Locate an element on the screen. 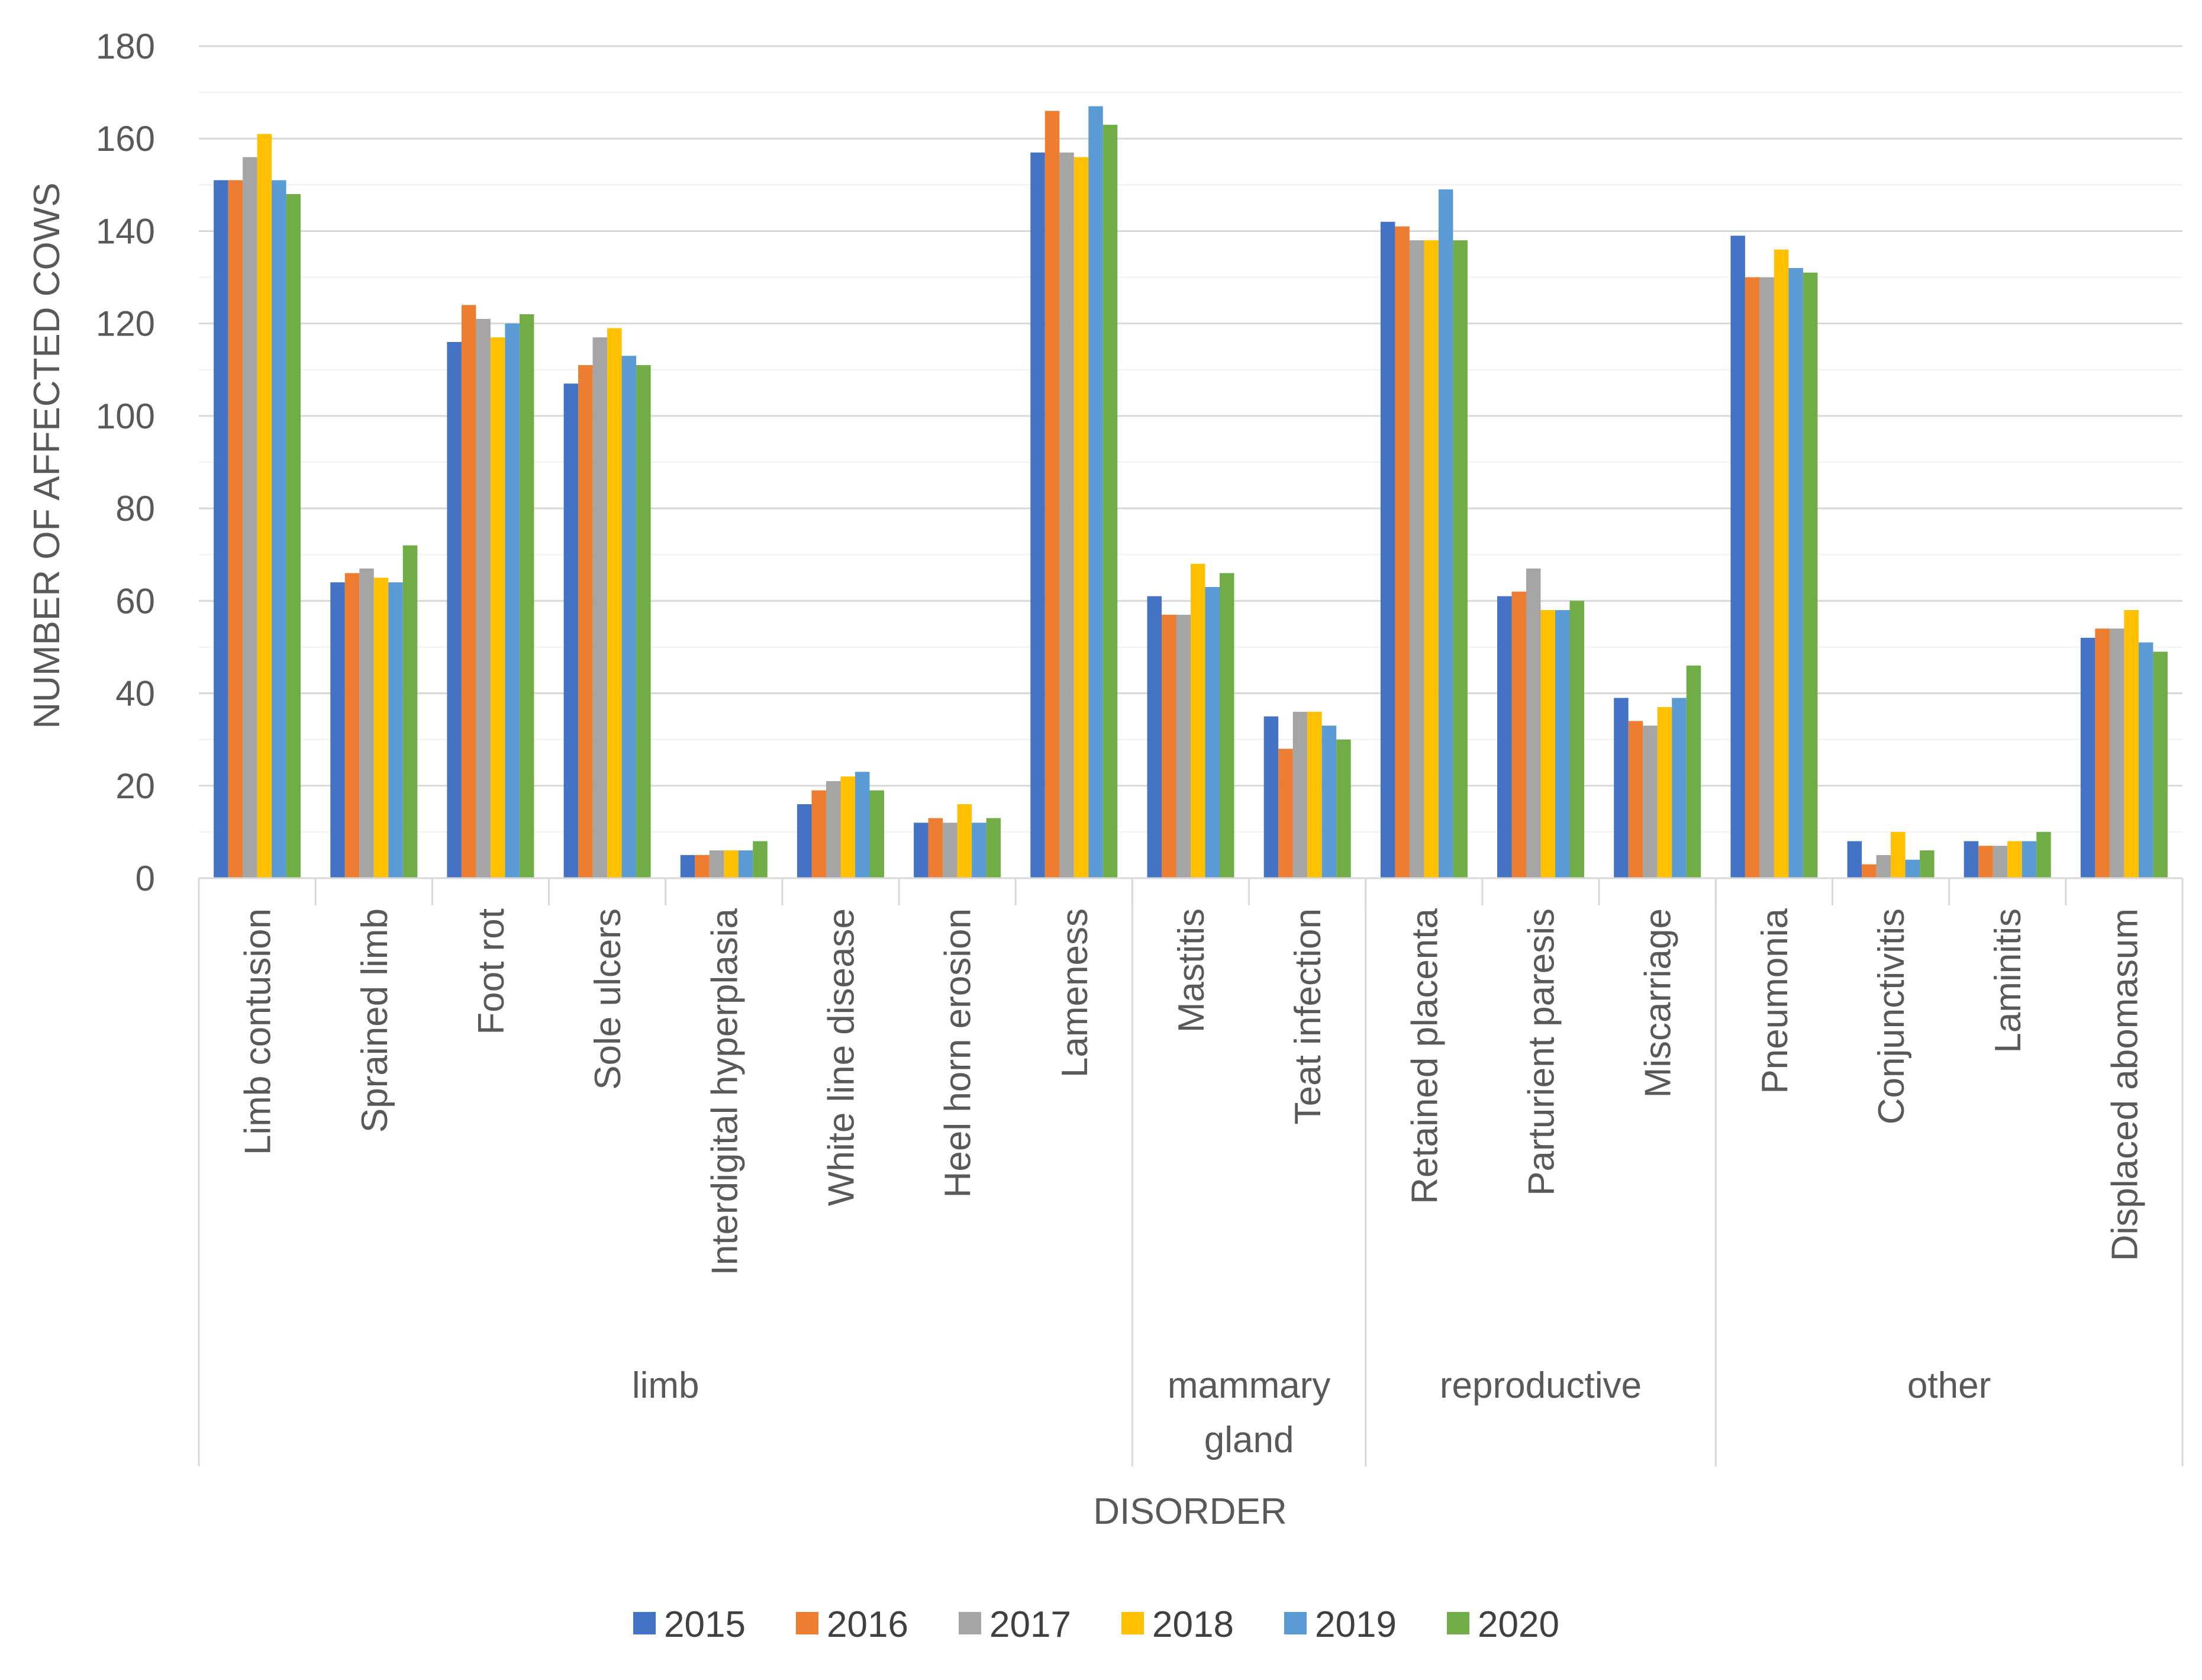  legend-label-2018: 2018 is located at coordinates (1193, 1624).